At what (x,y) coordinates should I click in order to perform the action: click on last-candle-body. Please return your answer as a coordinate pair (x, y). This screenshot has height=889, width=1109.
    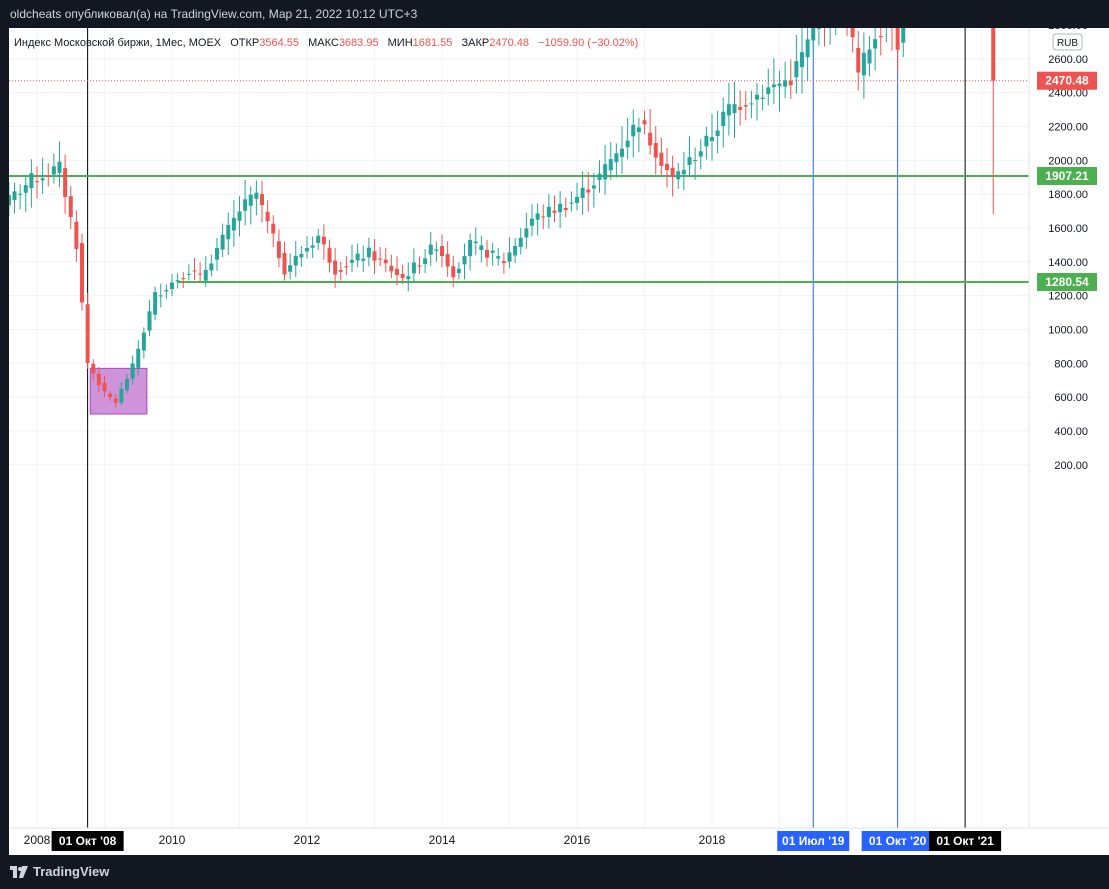
    Looking at the image, I should click on (993, 40).